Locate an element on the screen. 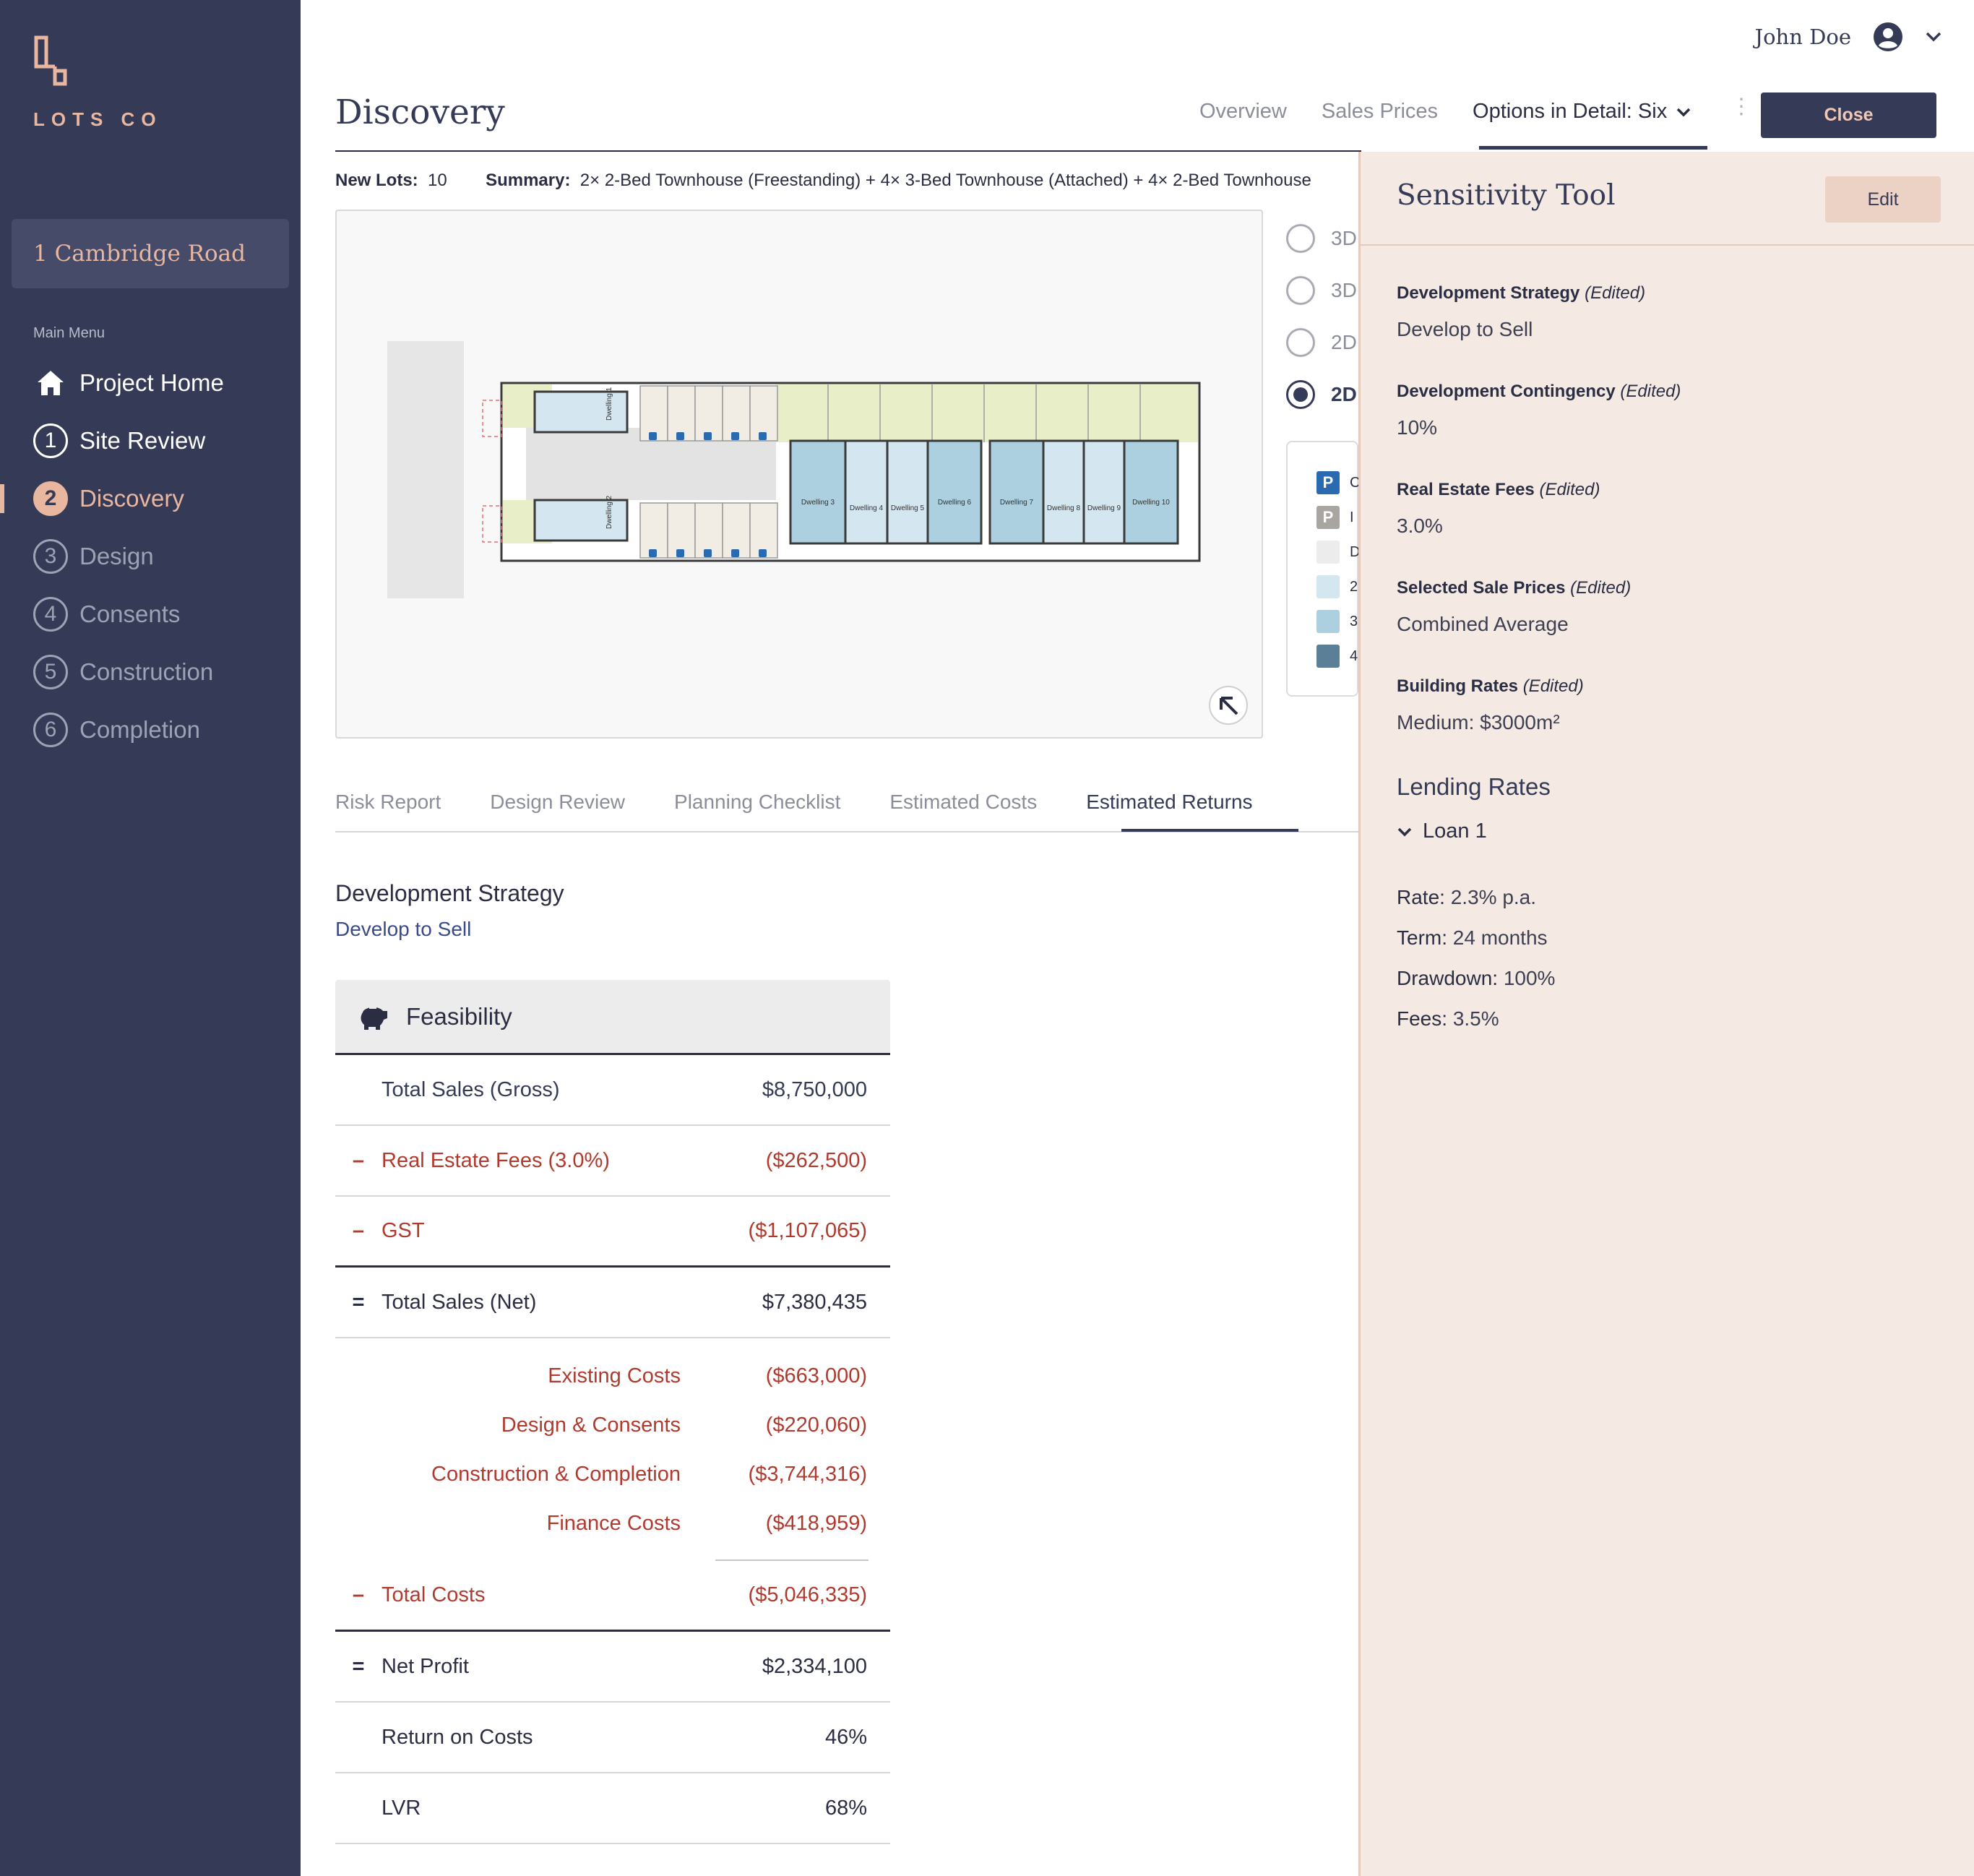 The height and width of the screenshot is (1876, 1974). legend-item: D is located at coordinates (1338, 552).